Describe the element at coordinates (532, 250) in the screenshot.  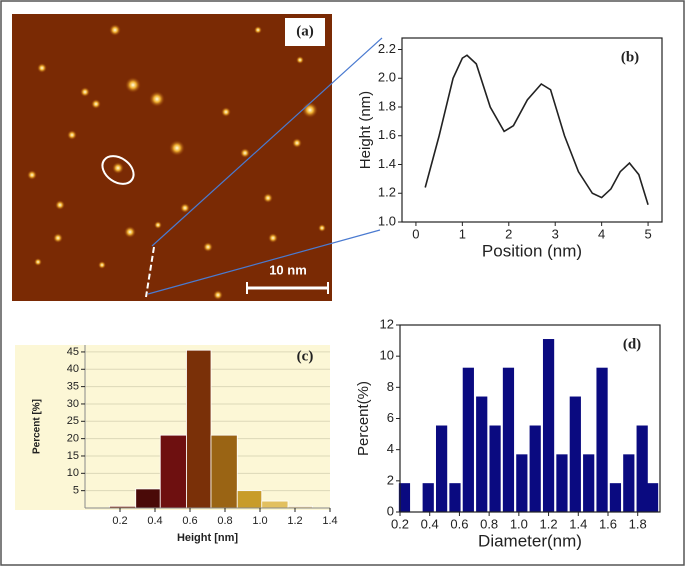
I see `x-axis-label: Position (nm)` at that location.